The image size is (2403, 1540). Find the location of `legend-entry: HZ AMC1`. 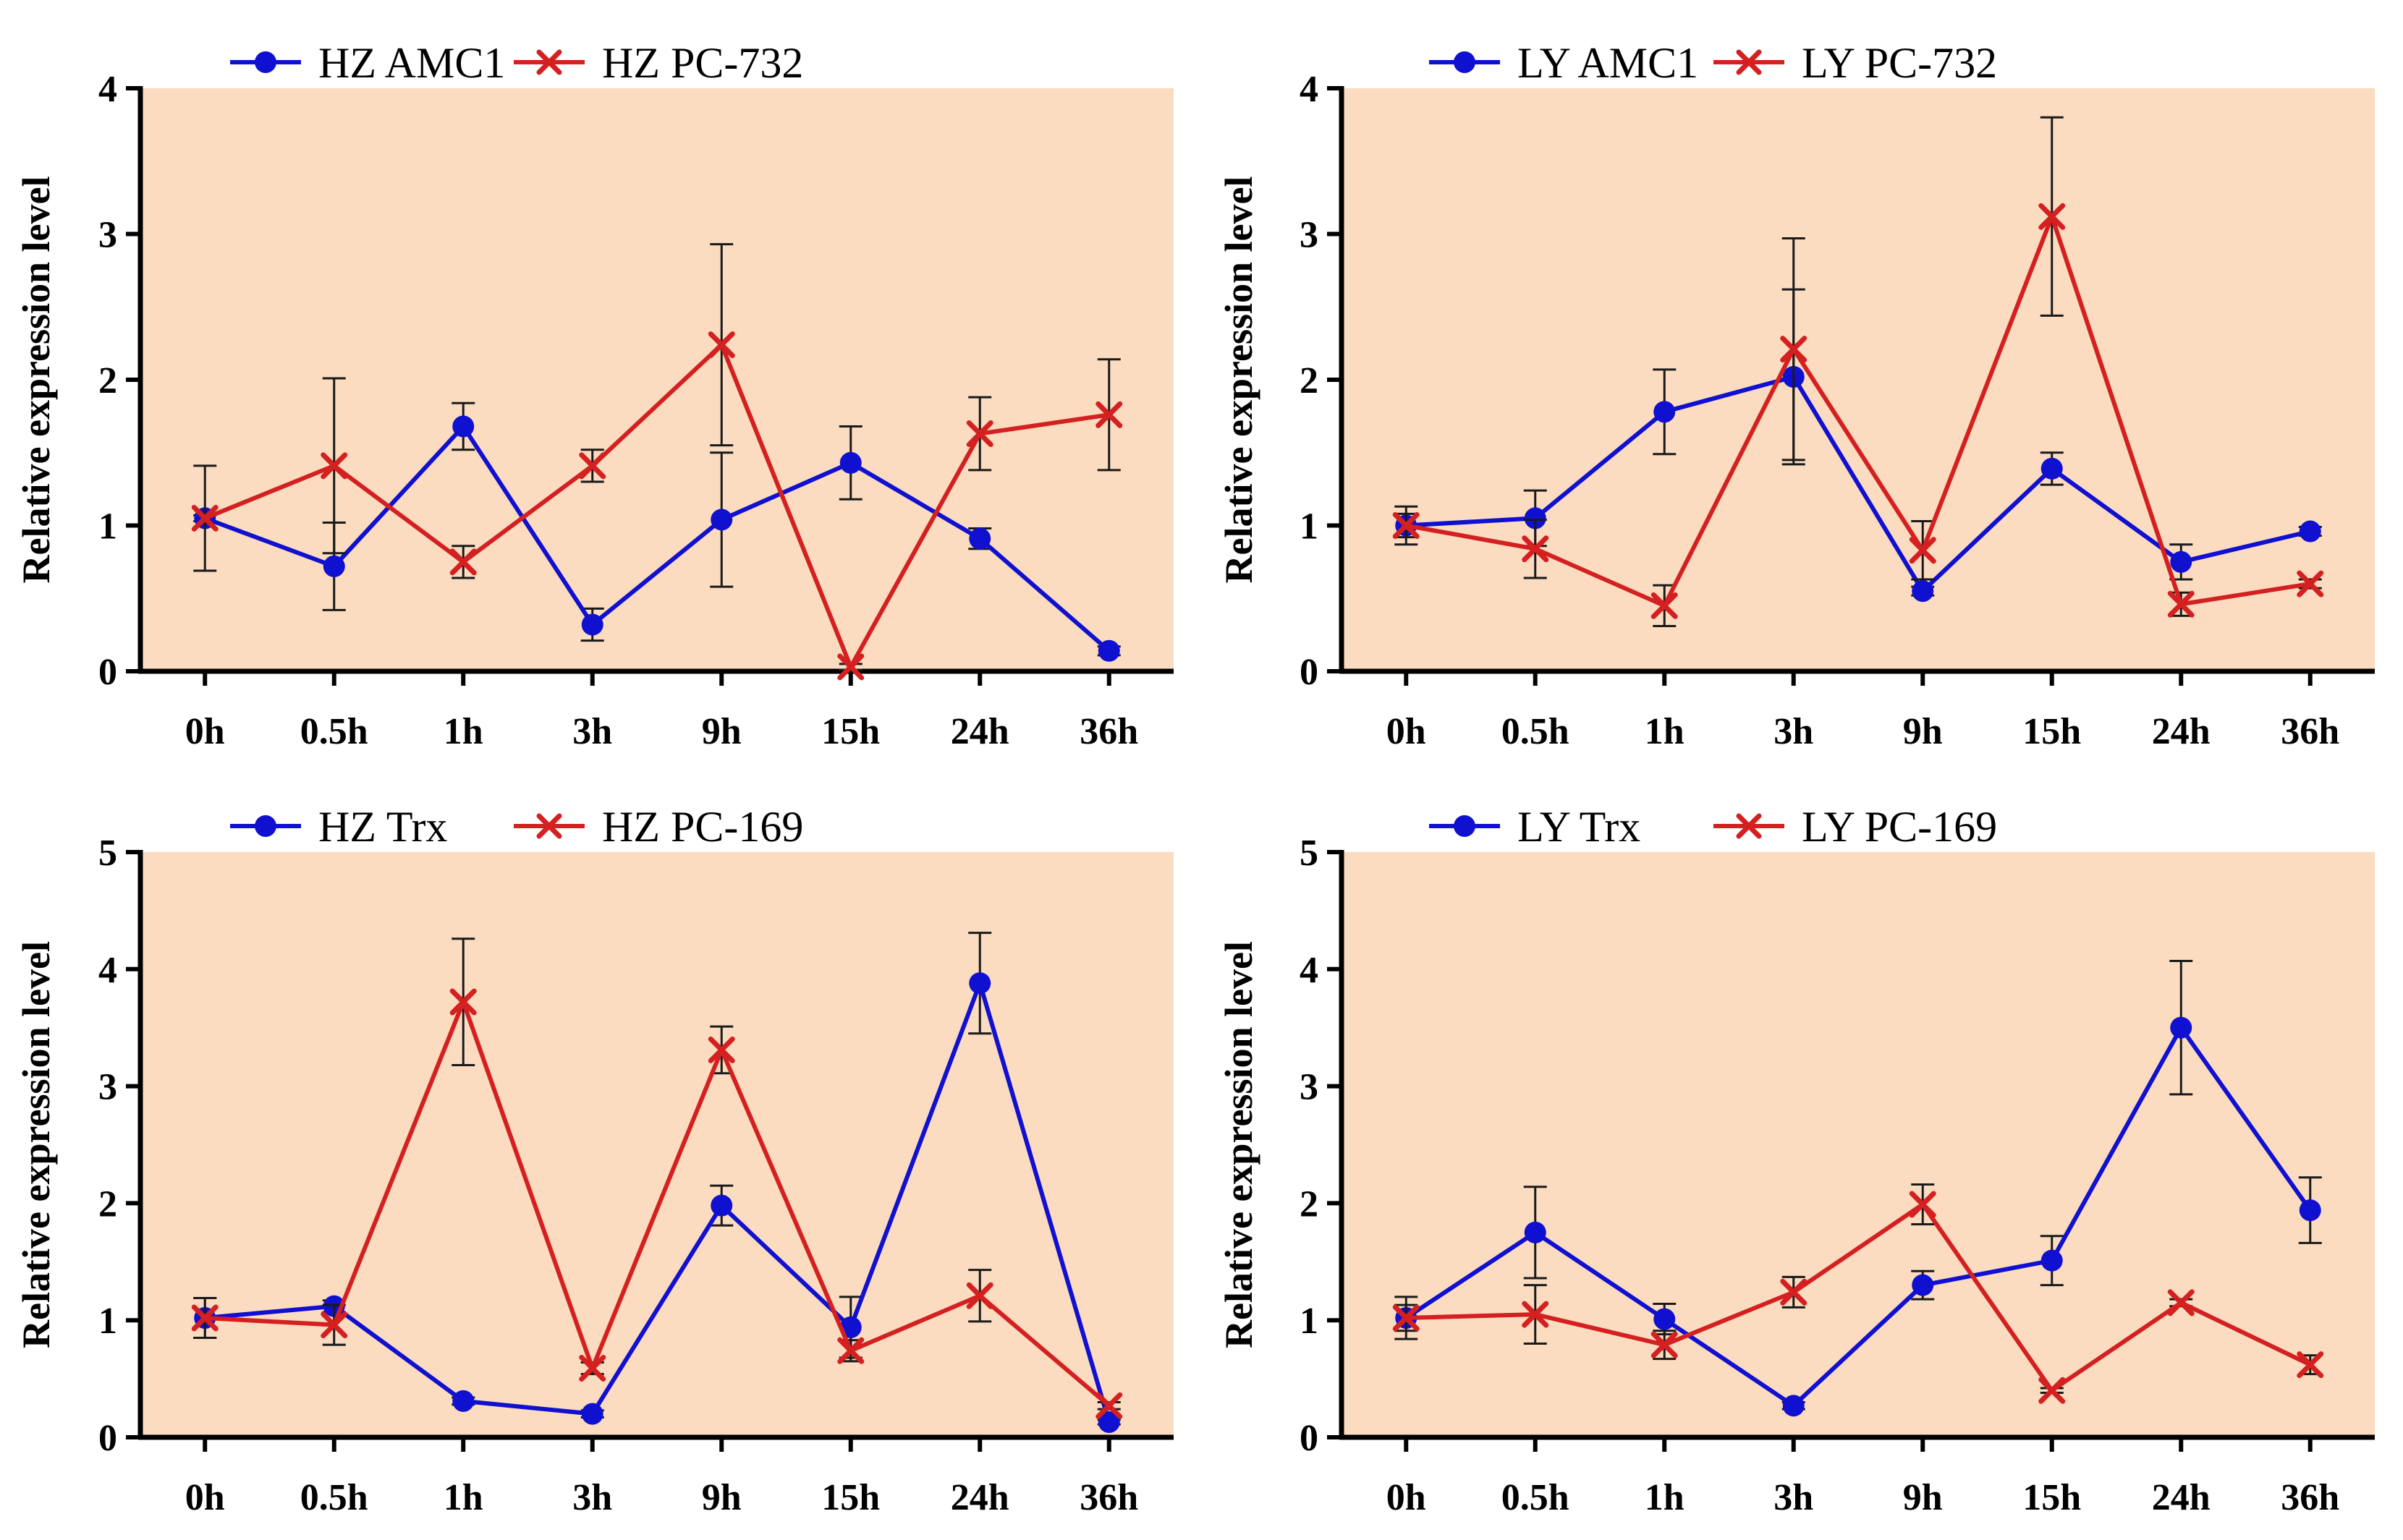

legend-entry: HZ AMC1 is located at coordinates (368, 63).